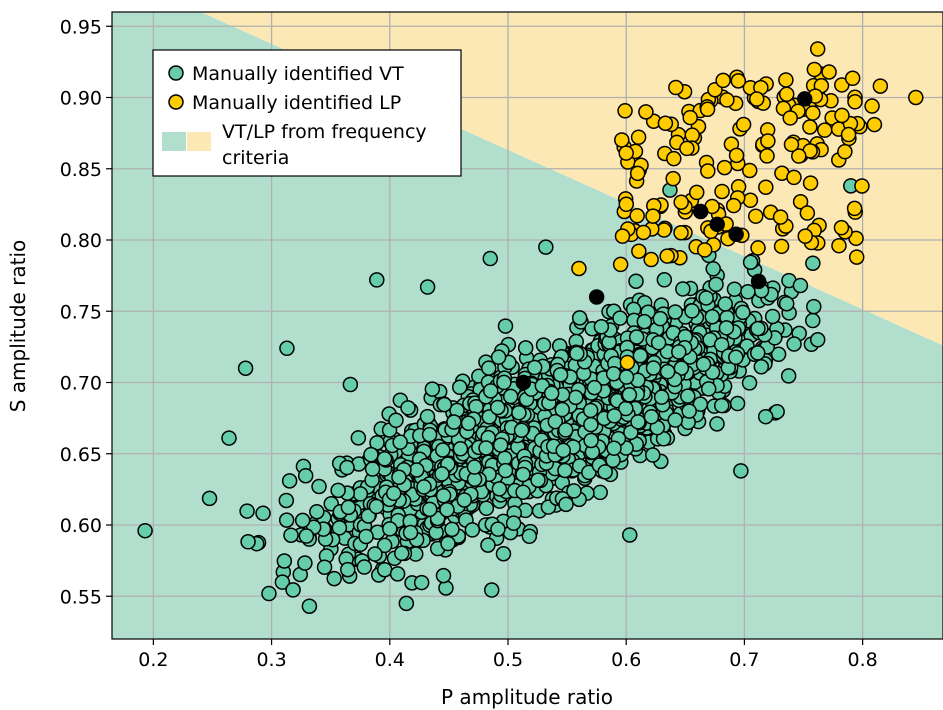 The height and width of the screenshot is (710, 943). What do you see at coordinates (626, 660) in the screenshot?
I see `x-tick-label: 0.6` at bounding box center [626, 660].